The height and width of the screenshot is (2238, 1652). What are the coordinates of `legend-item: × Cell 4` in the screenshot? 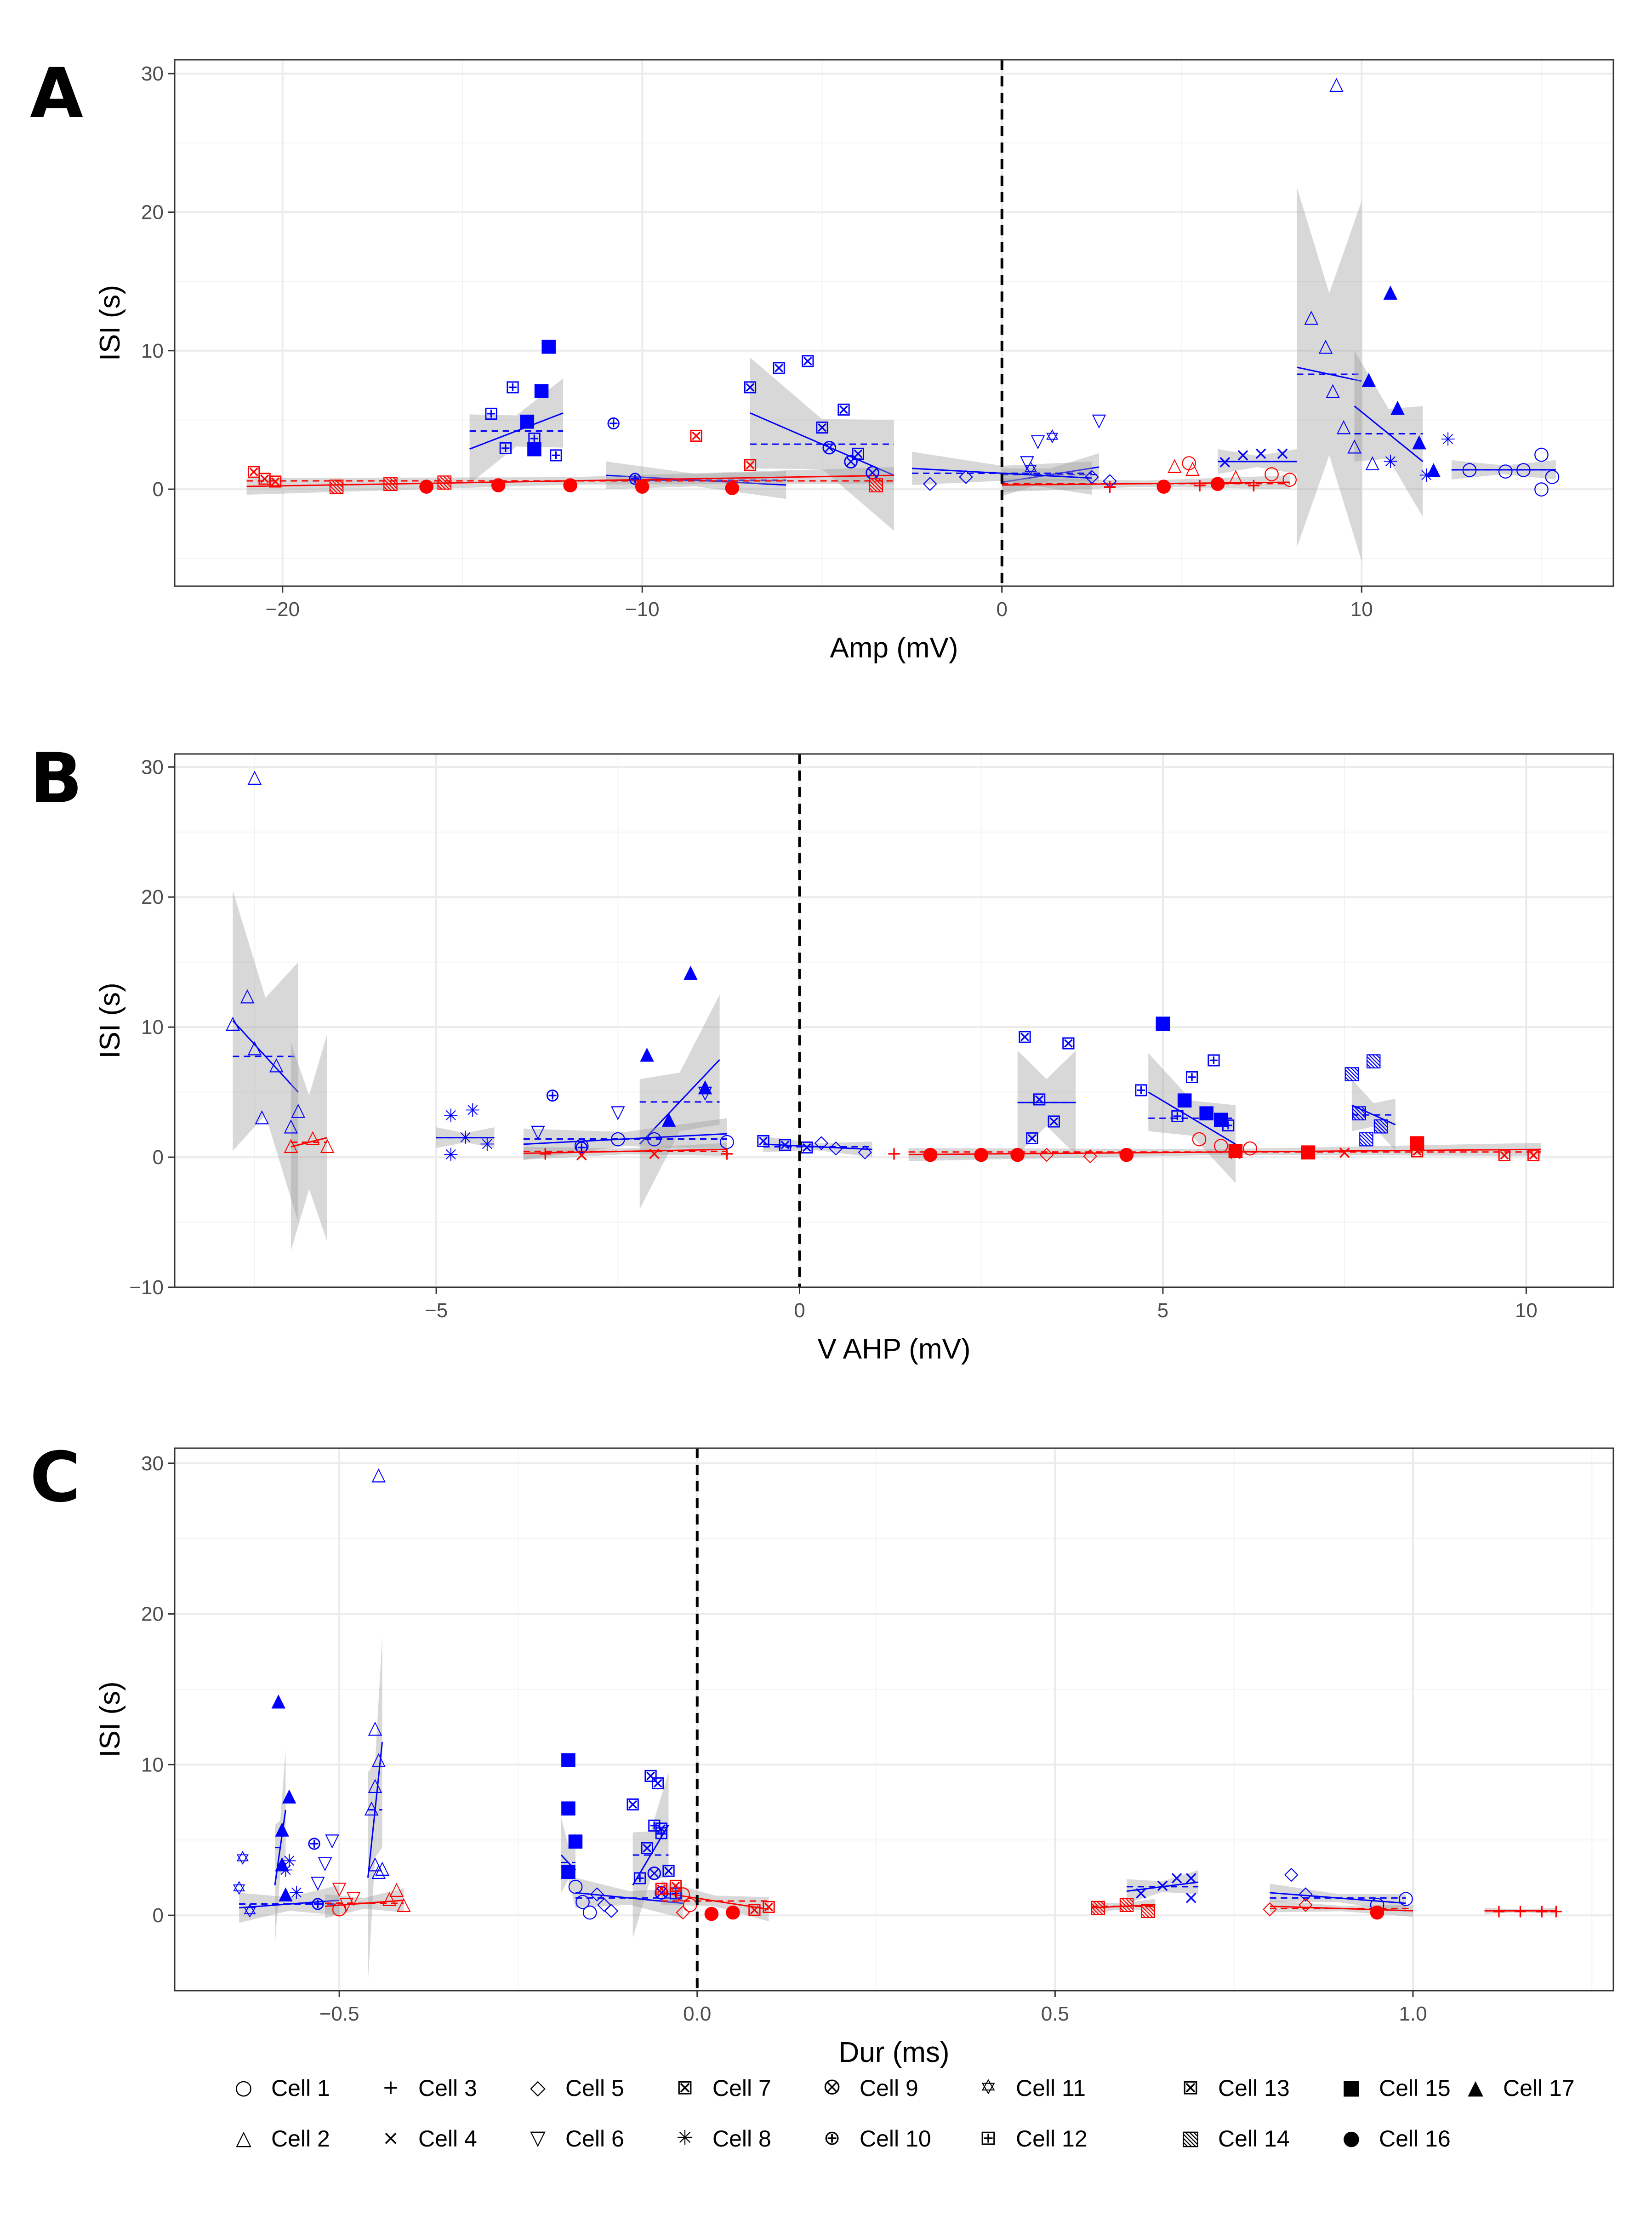 It's located at (430, 2139).